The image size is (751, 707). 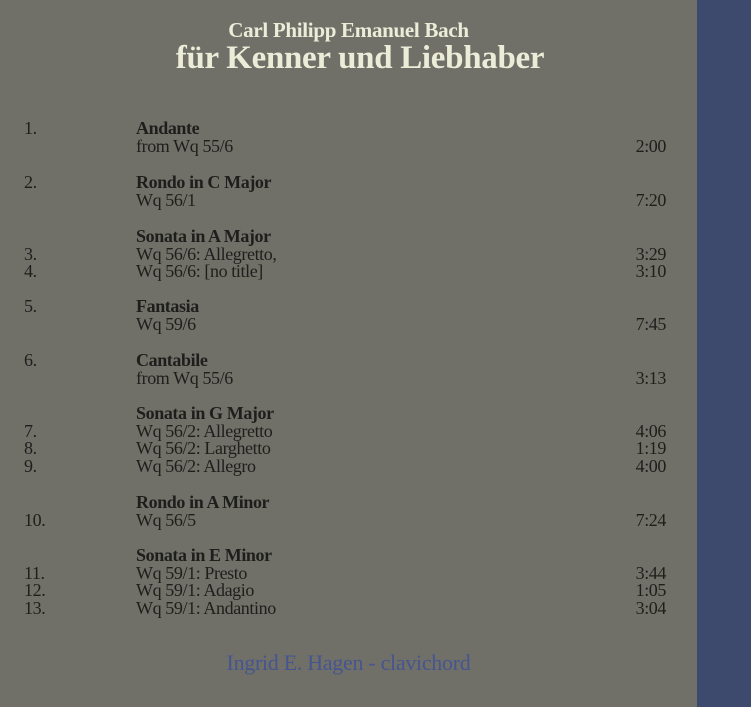 I want to click on track-number: 3., so click(x=30, y=253).